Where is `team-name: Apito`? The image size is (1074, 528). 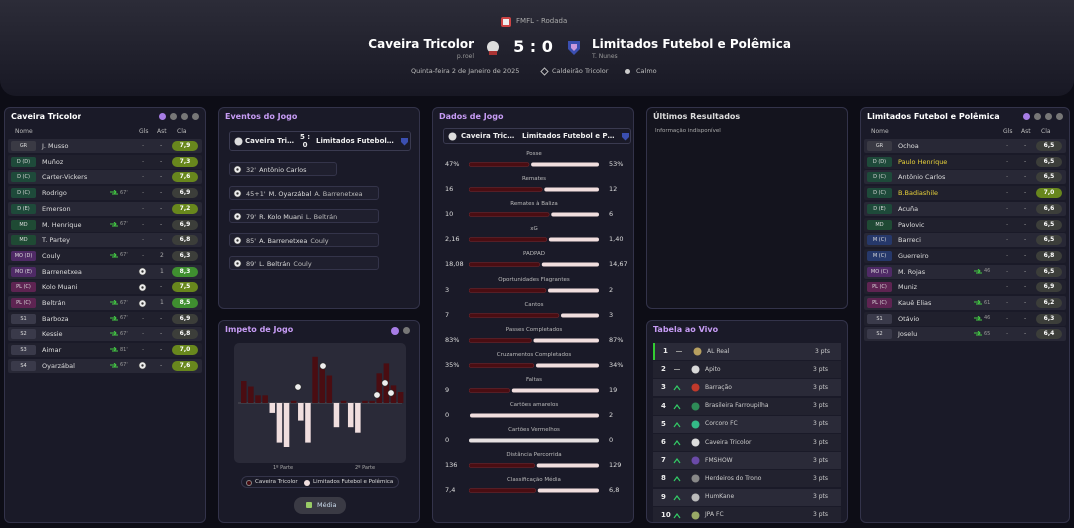
team-name: Apito is located at coordinates (713, 369).